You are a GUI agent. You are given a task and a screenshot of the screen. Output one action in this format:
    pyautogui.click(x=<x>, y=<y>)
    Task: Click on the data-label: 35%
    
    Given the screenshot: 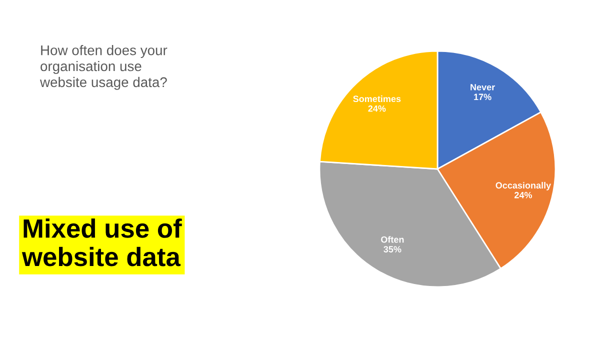 What is the action you would take?
    pyautogui.click(x=393, y=249)
    